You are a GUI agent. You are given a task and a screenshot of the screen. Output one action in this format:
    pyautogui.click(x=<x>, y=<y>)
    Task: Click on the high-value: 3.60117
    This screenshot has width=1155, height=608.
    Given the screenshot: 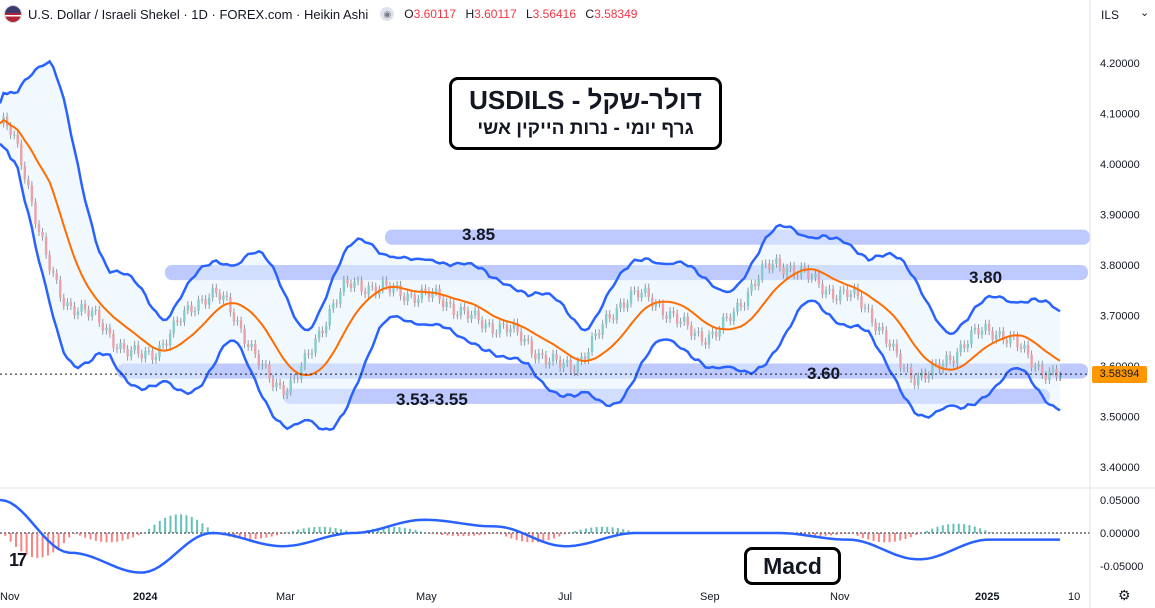 What is the action you would take?
    pyautogui.click(x=495, y=14)
    